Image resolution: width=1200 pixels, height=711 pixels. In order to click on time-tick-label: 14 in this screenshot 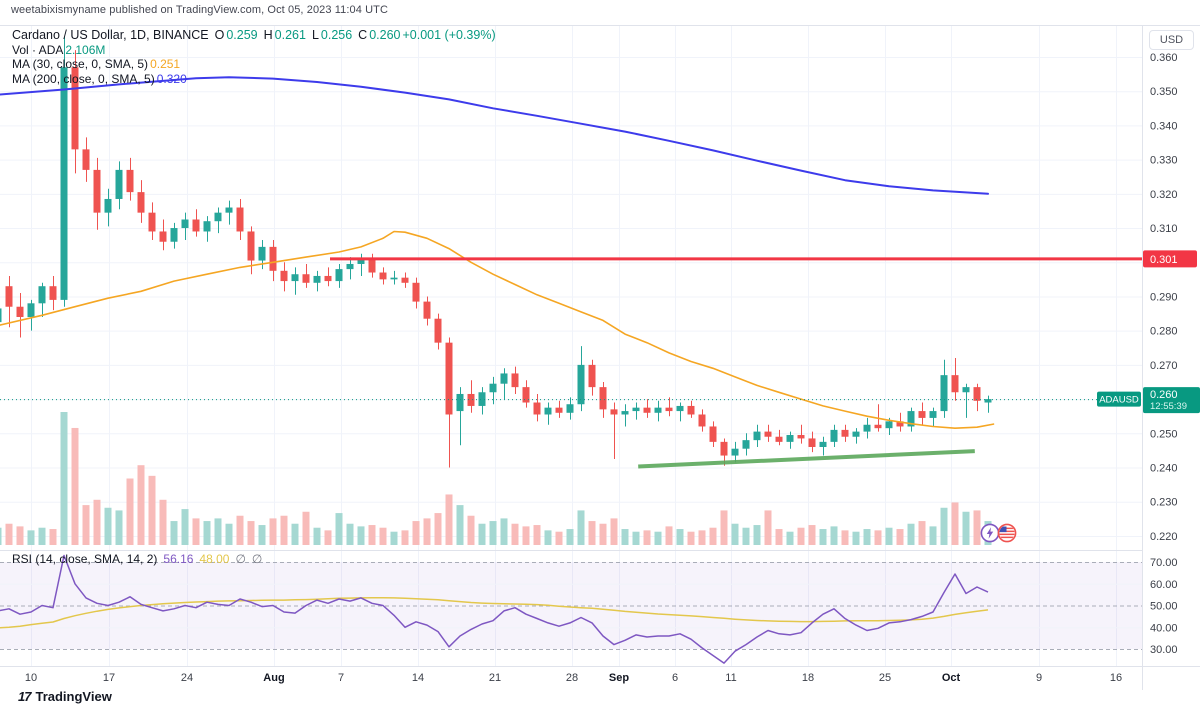, I will do `click(418, 678)`.